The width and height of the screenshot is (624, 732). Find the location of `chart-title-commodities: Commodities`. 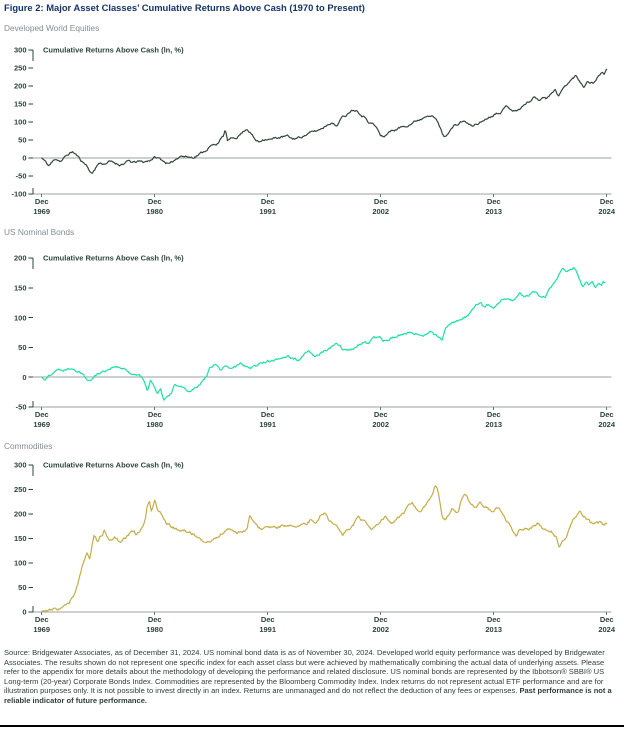

chart-title-commodities: Commodities is located at coordinates (28, 446).